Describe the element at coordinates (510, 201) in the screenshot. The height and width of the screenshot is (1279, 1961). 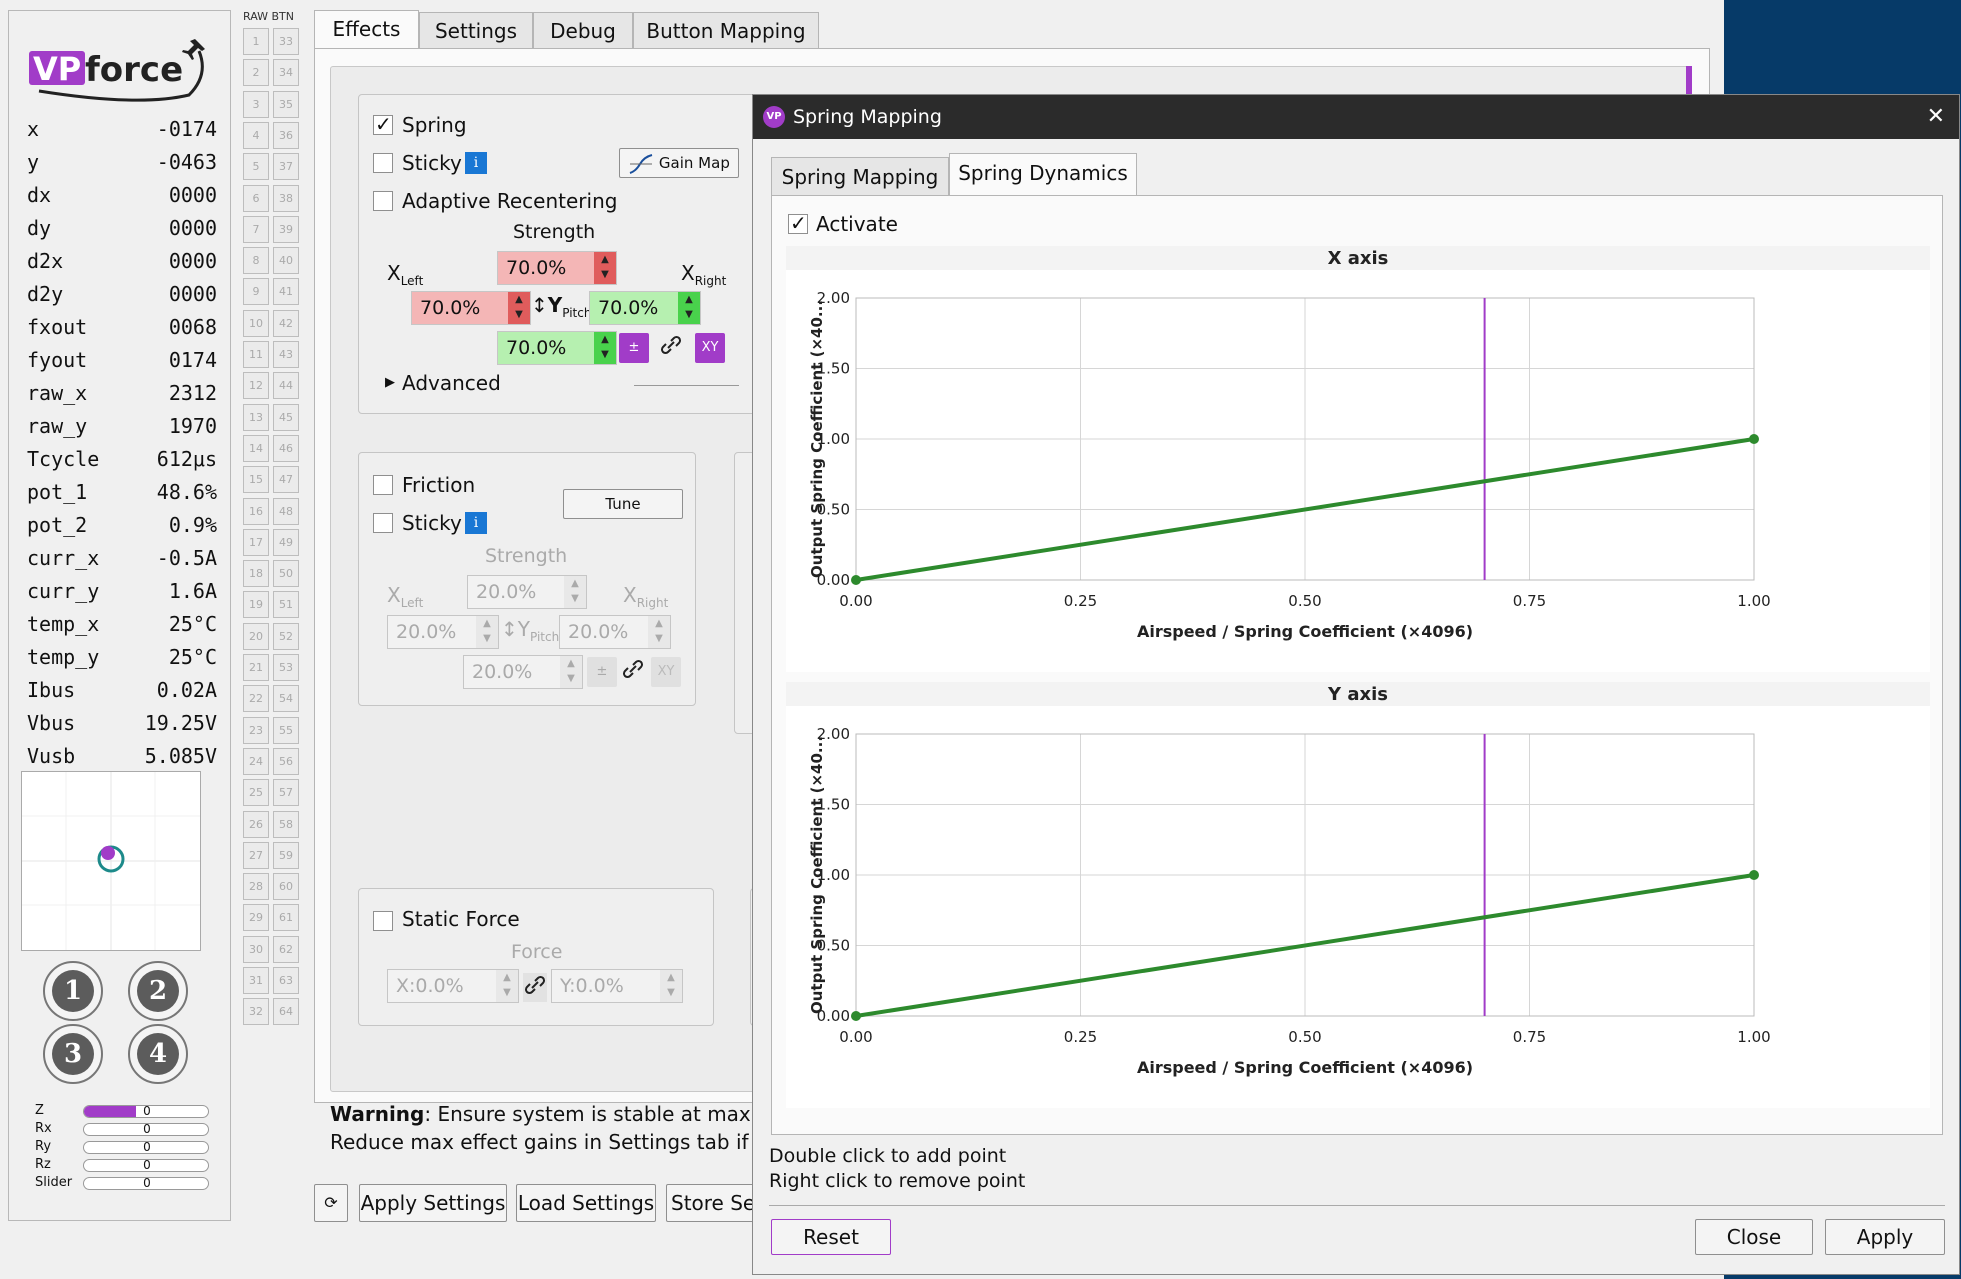
I see `adaptive-recentering-label: Adaptive Recentering` at that location.